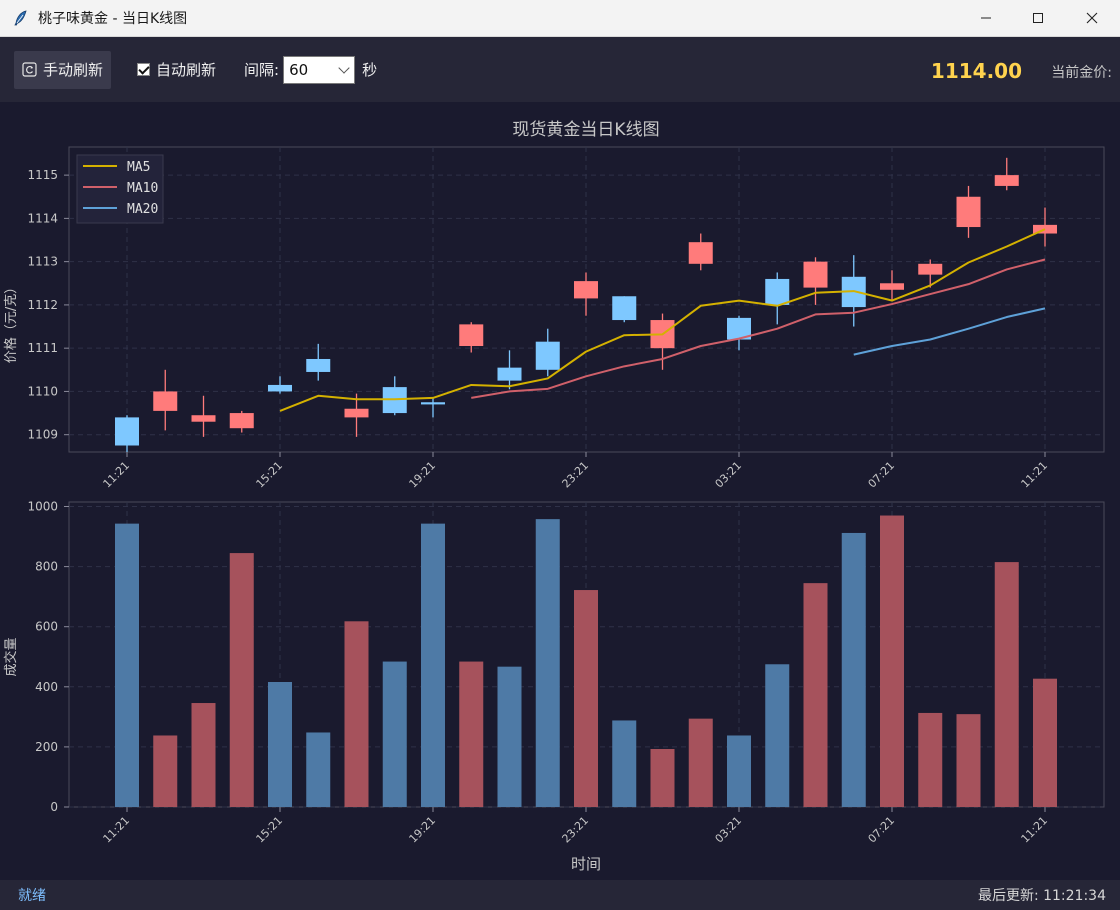 The image size is (1120, 910). I want to click on ma20-line, so click(949, 331).